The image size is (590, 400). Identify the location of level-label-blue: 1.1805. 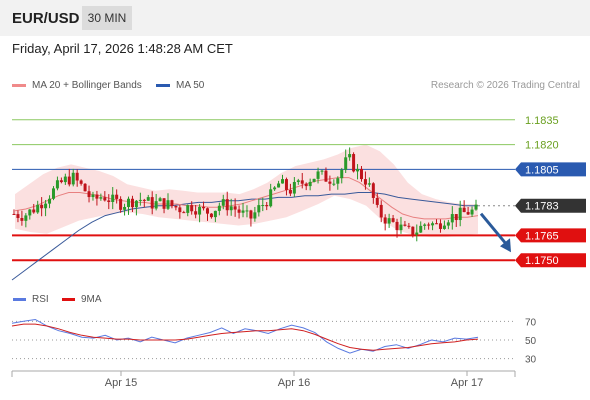
(542, 170).